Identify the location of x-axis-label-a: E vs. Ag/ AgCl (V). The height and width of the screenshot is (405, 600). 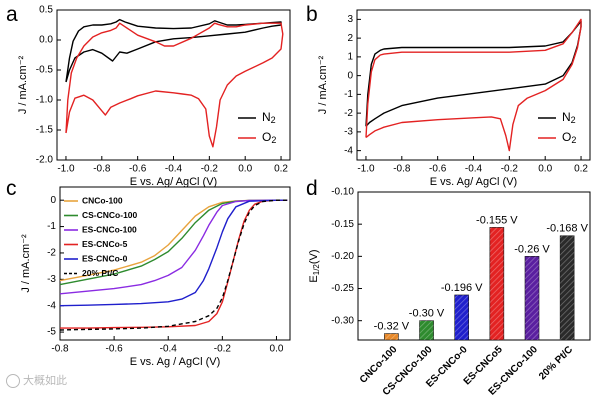
(173, 182).